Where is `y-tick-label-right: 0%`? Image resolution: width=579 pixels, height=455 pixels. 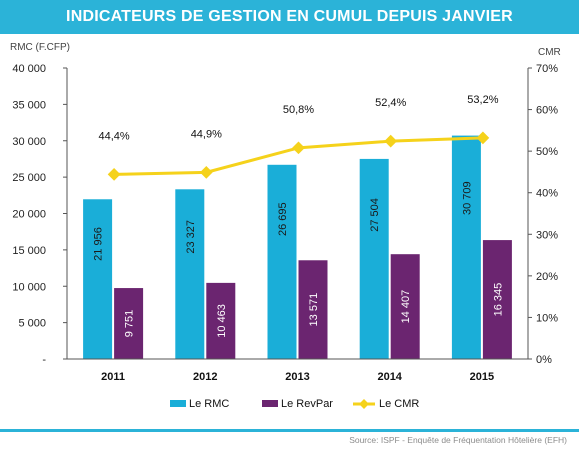
y-tick-label-right: 0% is located at coordinates (544, 360).